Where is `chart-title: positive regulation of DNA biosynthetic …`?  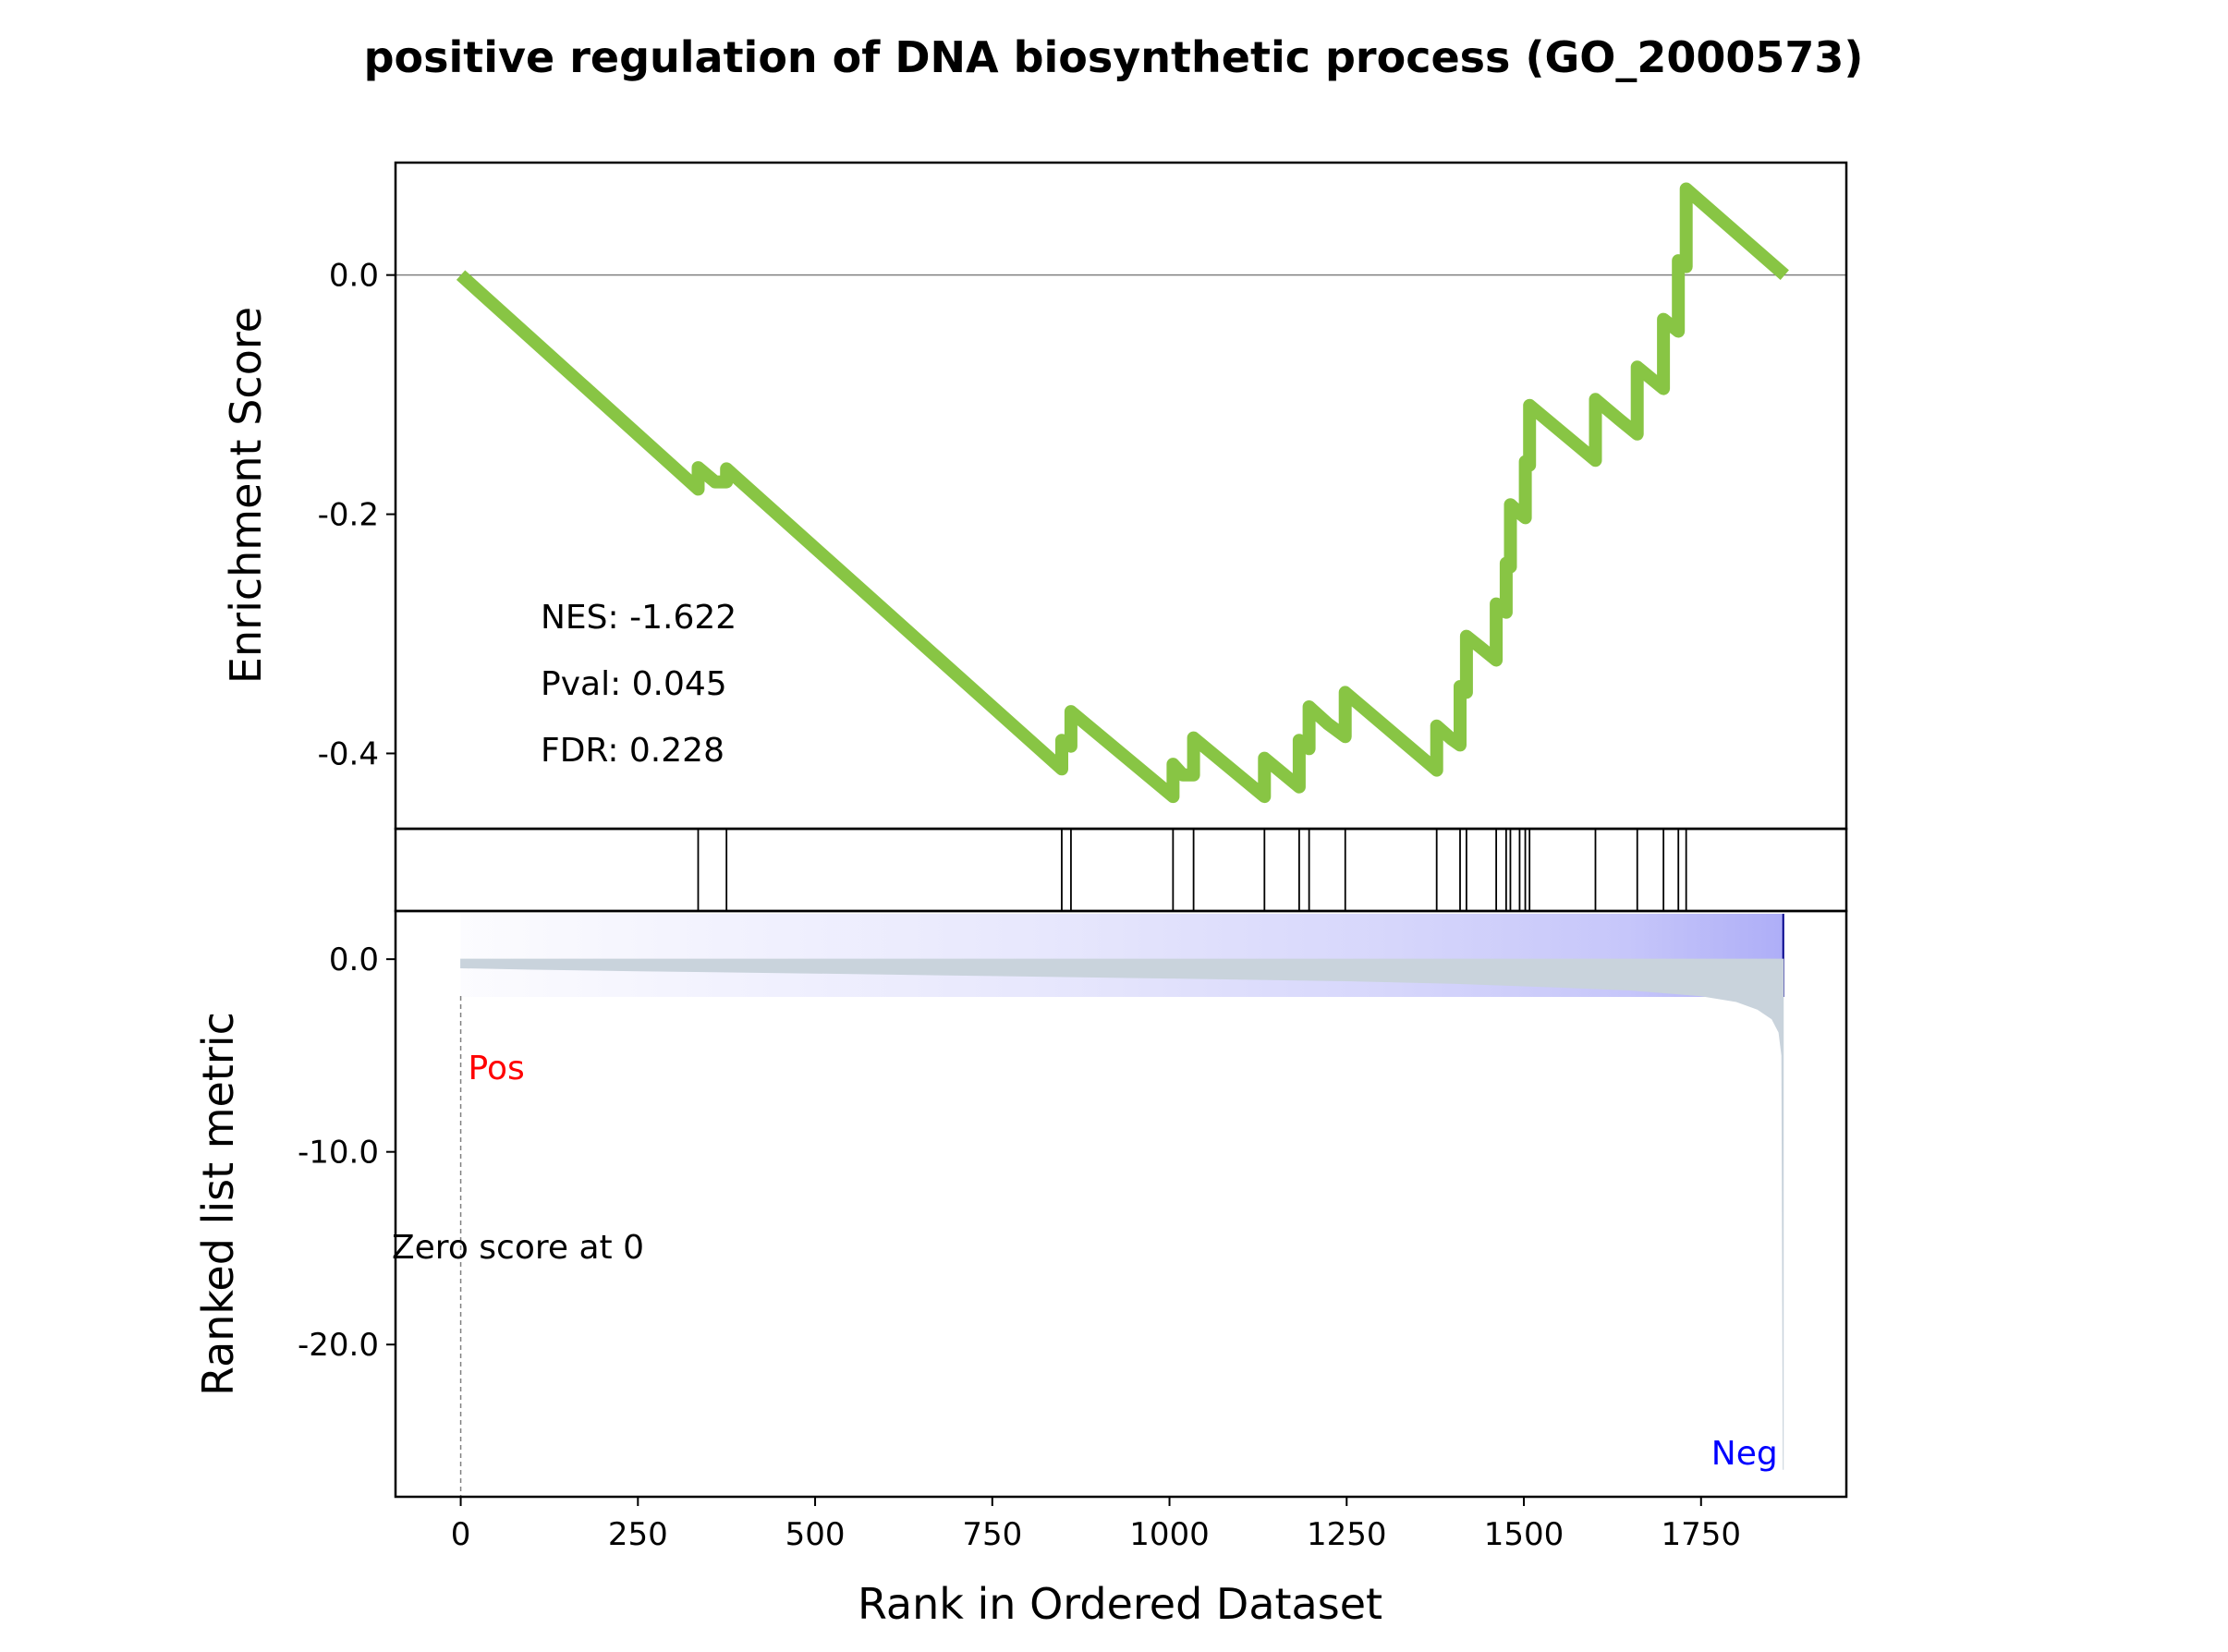 chart-title: positive regulation of DNA biosynthetic … is located at coordinates (1114, 57).